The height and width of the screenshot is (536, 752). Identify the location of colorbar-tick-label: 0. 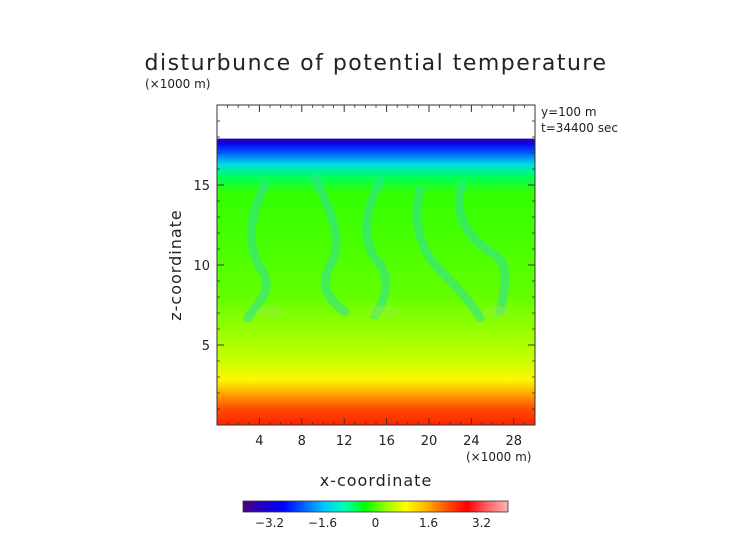
(376, 523).